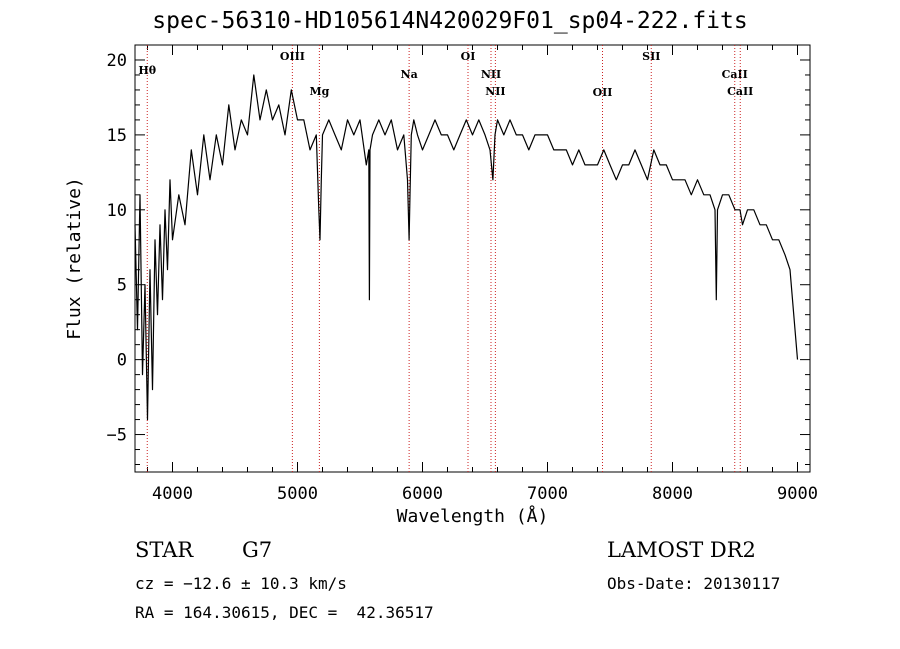 This screenshot has height=649, width=900. What do you see at coordinates (147, 70) in the screenshot?
I see `line-marker-label: Hθ` at bounding box center [147, 70].